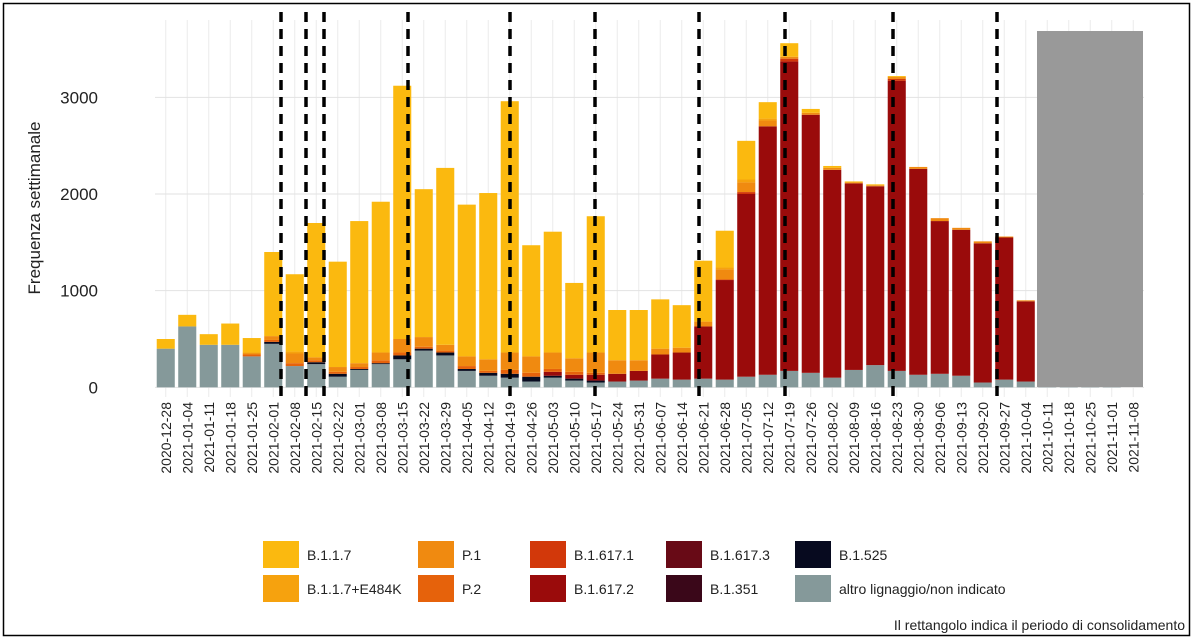 The width and height of the screenshot is (1193, 639). What do you see at coordinates (467, 438) in the screenshot?
I see `x-tick-label: 2021-04-05` at bounding box center [467, 438].